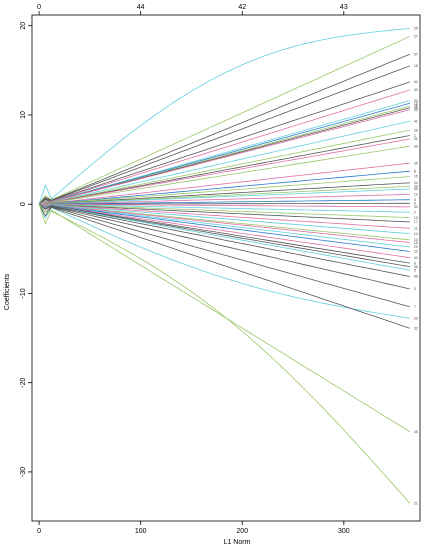 The height and width of the screenshot is (555, 428). I want to click on series-end-label-28: 28, so click(416, 106).